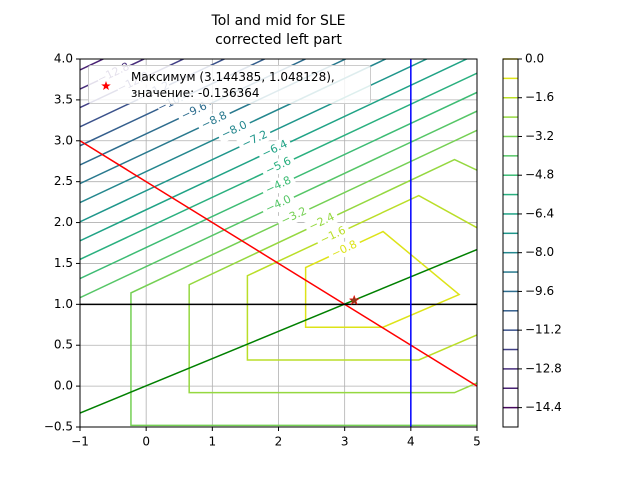 The image size is (640, 480). Describe the element at coordinates (63, 181) in the screenshot. I see `y-tick-label: 2.5` at that location.